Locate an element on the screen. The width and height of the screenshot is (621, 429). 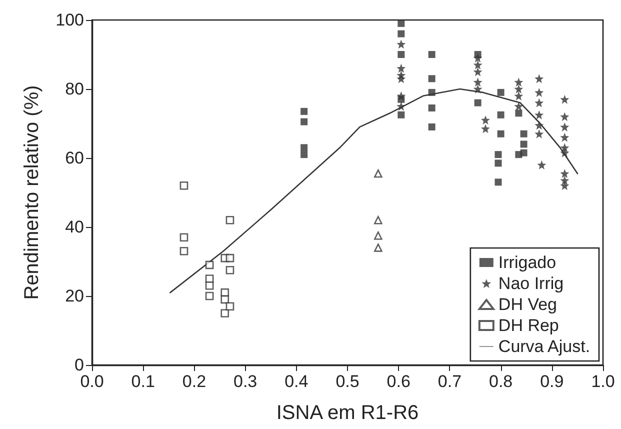
legend-label: DH Rep is located at coordinates (528, 325).